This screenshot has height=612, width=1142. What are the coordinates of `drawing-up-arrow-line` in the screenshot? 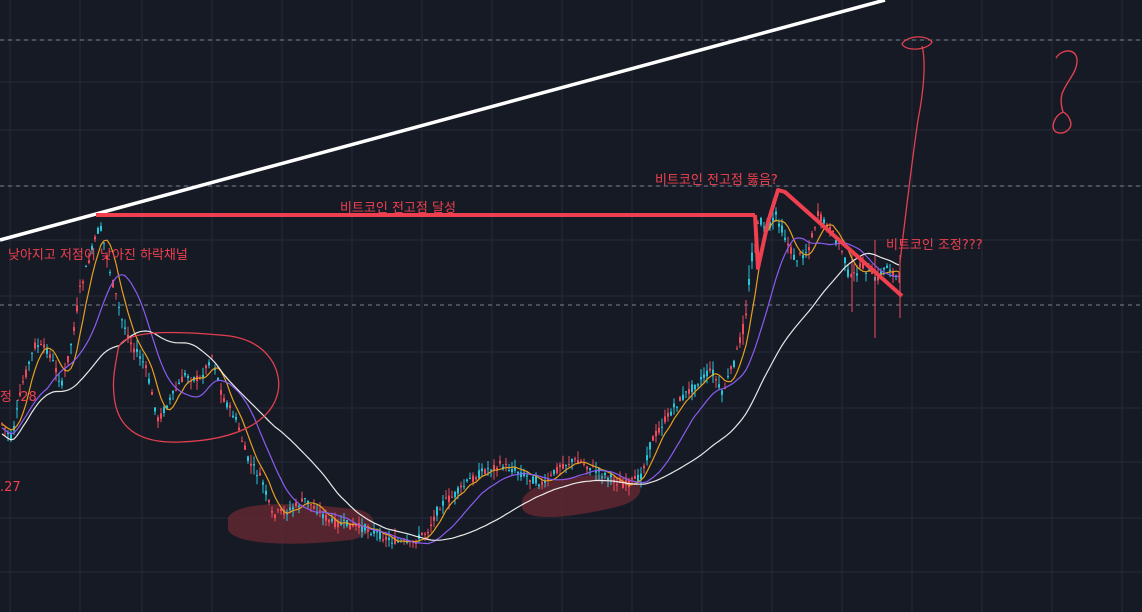 It's located at (912, 154).